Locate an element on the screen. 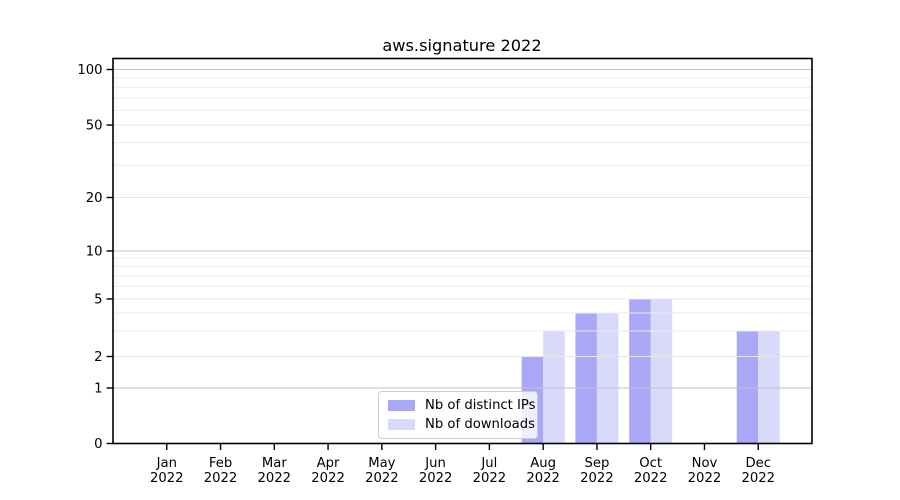  legend-item-downloads: Nb of downloads is located at coordinates (461, 424).